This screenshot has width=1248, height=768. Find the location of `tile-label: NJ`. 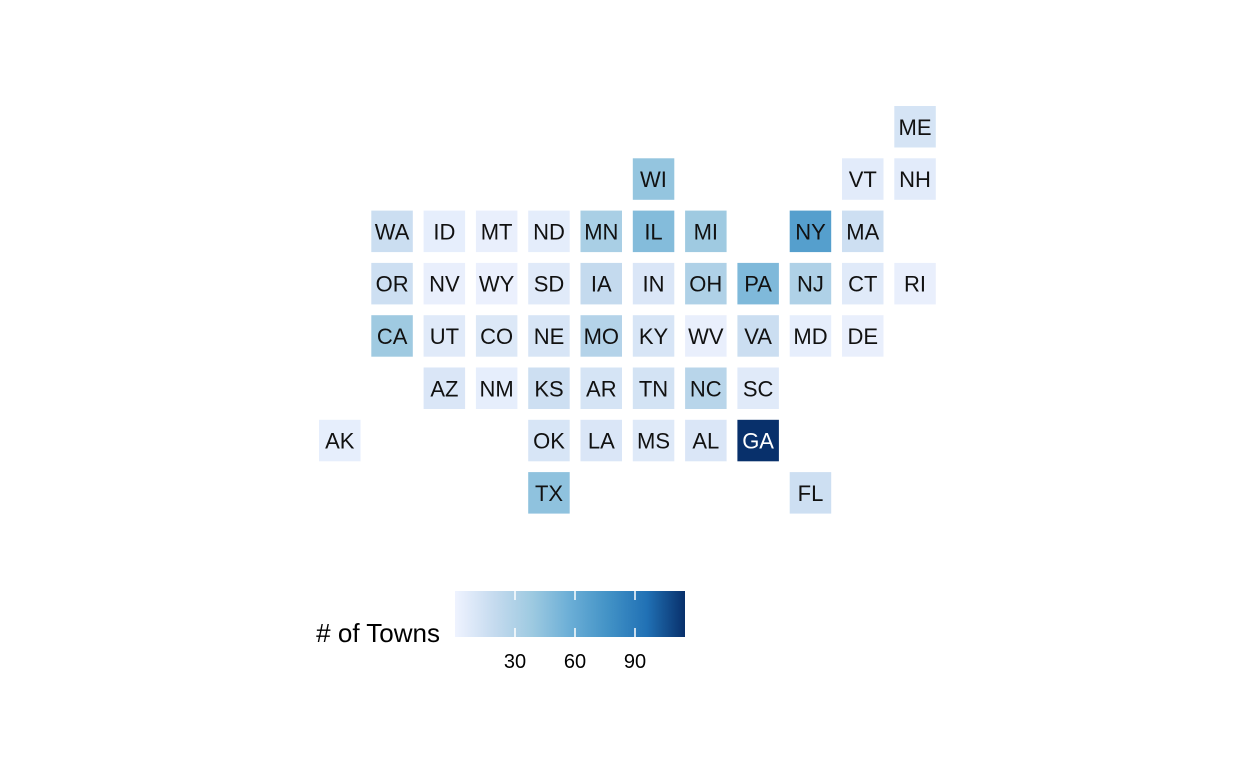

tile-label: NJ is located at coordinates (810, 284).